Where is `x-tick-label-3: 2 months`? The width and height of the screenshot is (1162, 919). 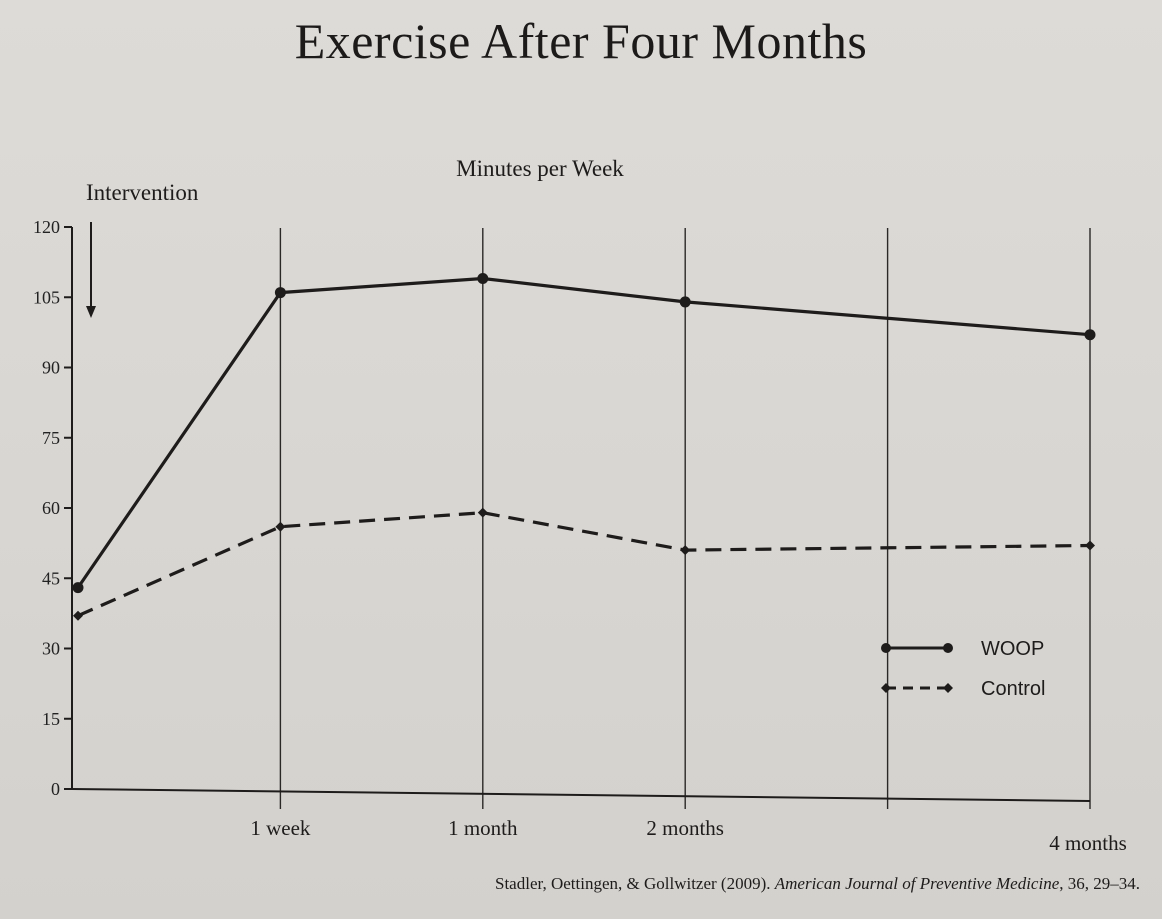
x-tick-label-3: 2 months is located at coordinates (685, 828).